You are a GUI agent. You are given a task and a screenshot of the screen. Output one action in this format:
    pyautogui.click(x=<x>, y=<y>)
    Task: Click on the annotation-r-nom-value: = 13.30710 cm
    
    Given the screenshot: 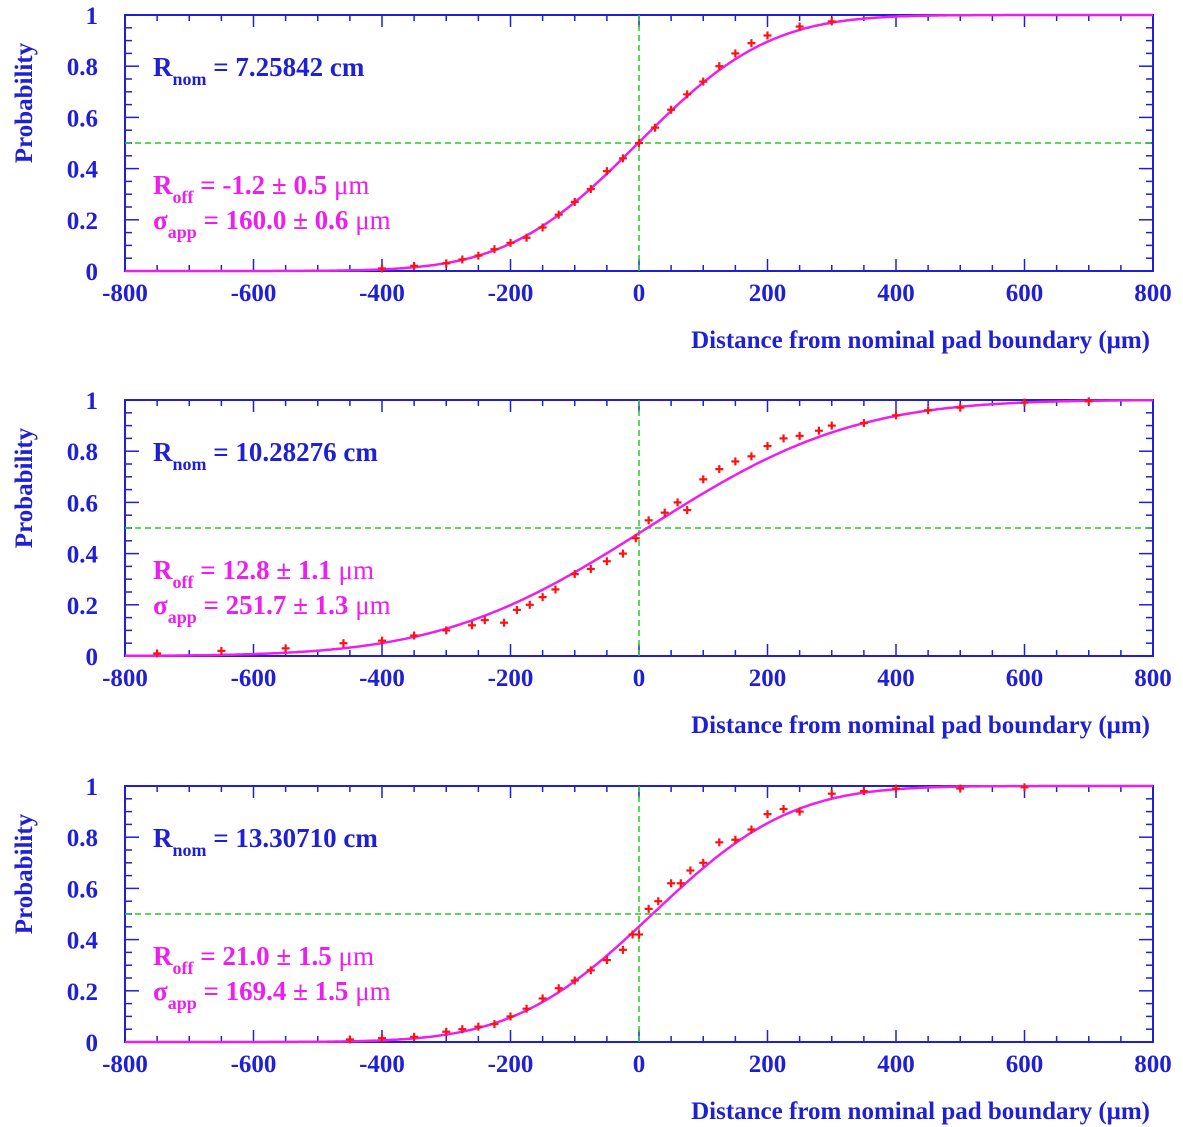 What is the action you would take?
    pyautogui.click(x=293, y=838)
    